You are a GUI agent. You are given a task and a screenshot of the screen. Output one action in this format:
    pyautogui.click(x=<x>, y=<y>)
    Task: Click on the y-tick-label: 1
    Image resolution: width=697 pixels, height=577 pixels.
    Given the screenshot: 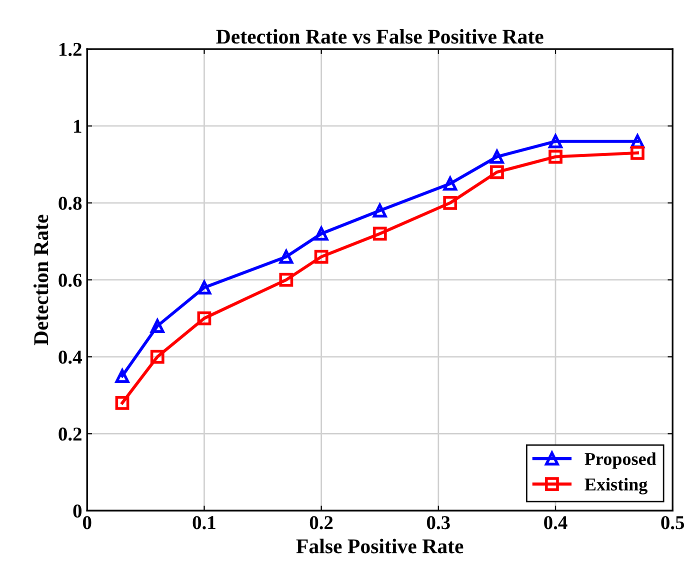 What is the action you would take?
    pyautogui.click(x=78, y=126)
    